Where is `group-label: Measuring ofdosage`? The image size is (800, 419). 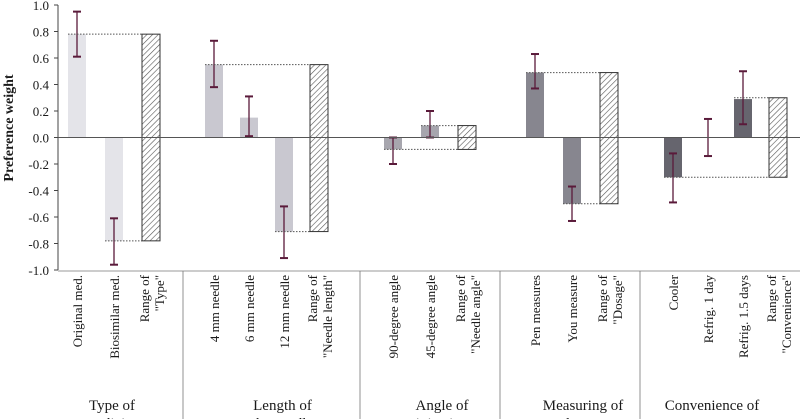
group-label: Measuring ofdosage is located at coordinates (583, 408).